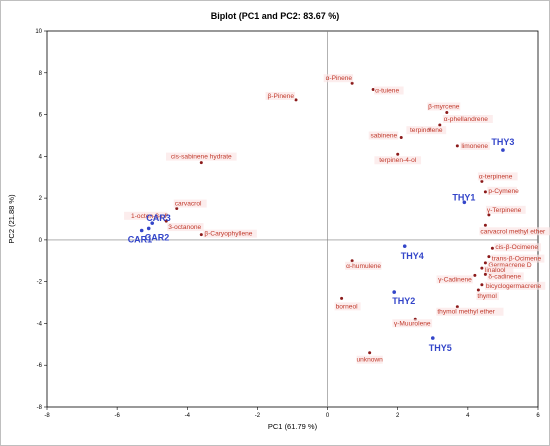 Image resolution: width=550 pixels, height=446 pixels. What do you see at coordinates (40, 366) in the screenshot?
I see `y-tick-label: -6` at bounding box center [40, 366].